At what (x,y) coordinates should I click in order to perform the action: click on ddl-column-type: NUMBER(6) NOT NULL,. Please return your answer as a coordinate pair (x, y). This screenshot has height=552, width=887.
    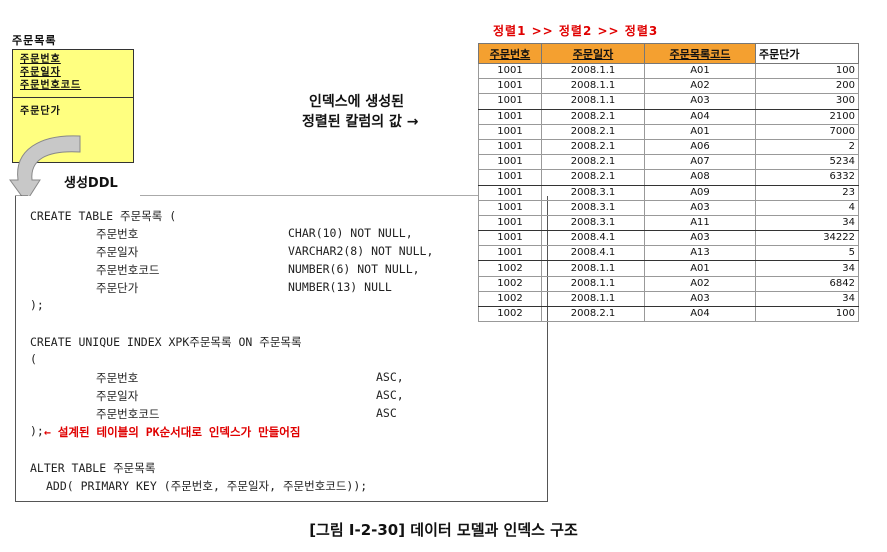
    Looking at the image, I should click on (354, 269).